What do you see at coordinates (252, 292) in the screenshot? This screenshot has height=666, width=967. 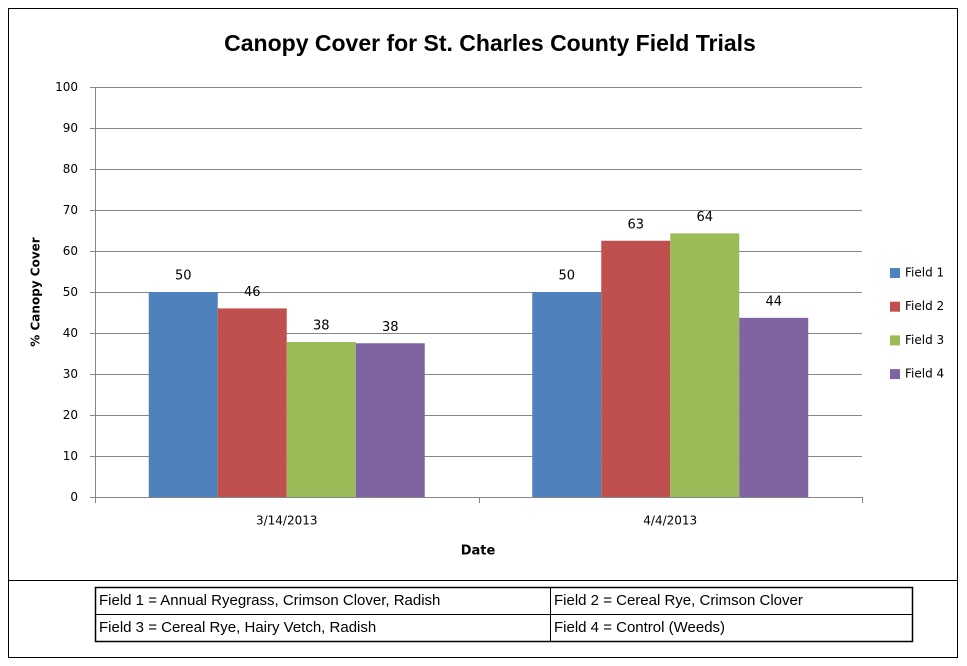 I see `data-label: 46` at bounding box center [252, 292].